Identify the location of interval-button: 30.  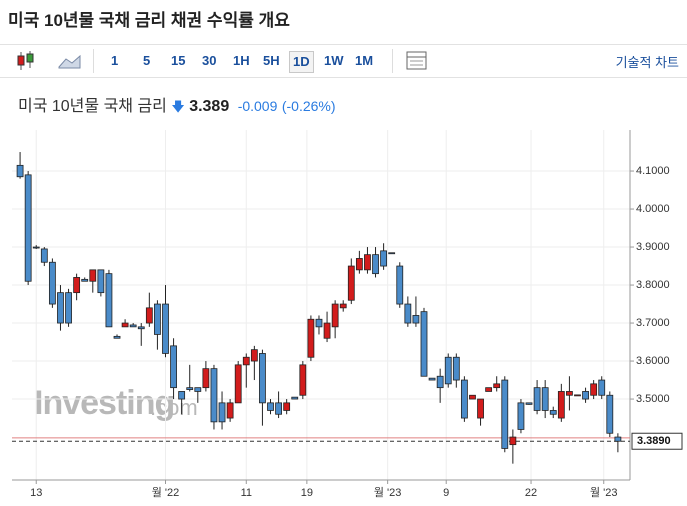
(209, 60).